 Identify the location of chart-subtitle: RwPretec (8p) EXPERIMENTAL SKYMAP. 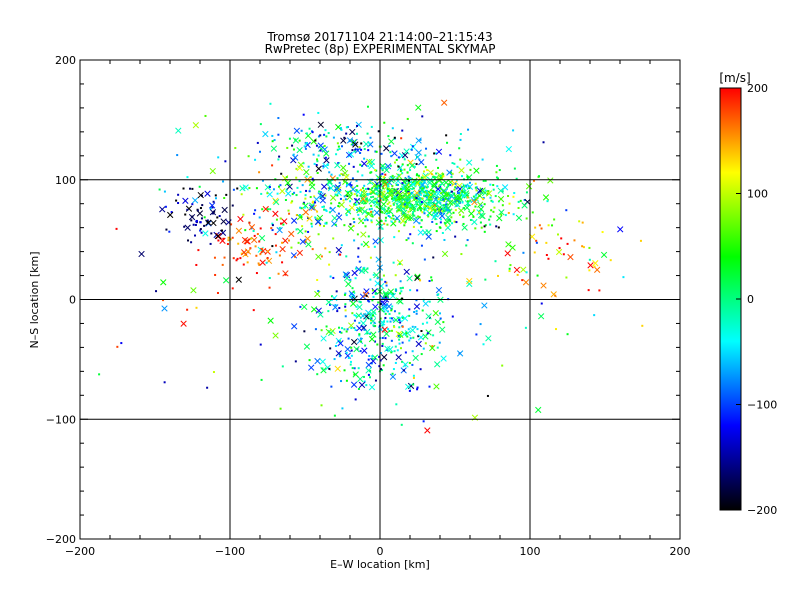
(380, 49).